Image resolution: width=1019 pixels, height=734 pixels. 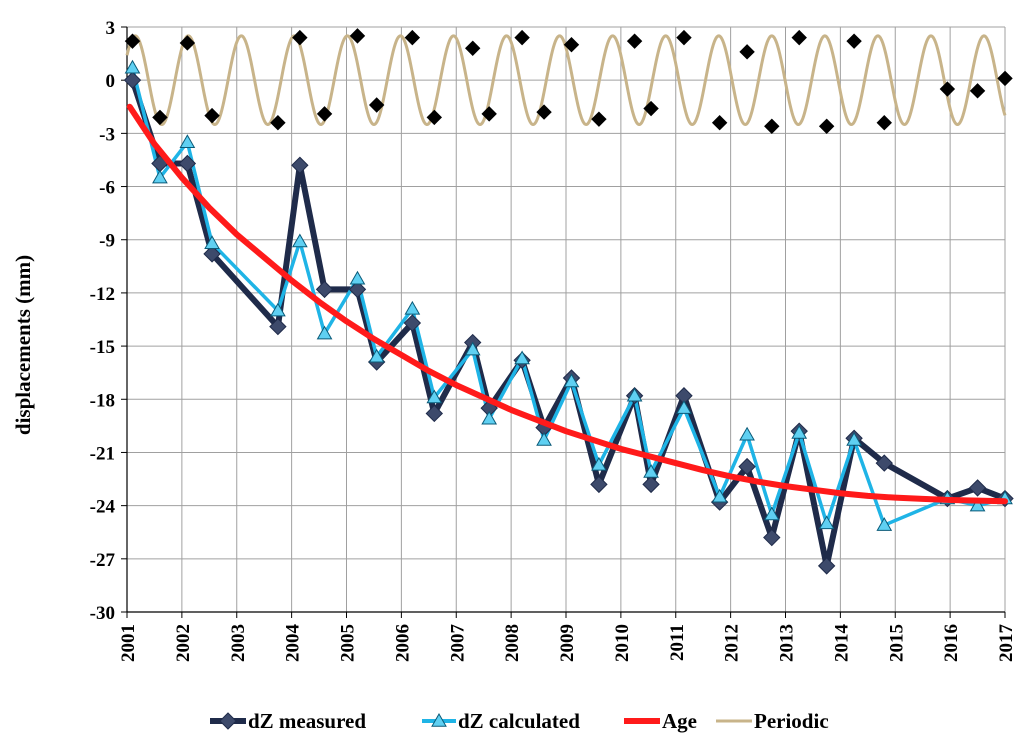 What do you see at coordinates (103, 321) in the screenshot?
I see `y-tick-labels: 3 0 -3 -6 -9 -12 -15 -18 -21 -24 -27 -30` at bounding box center [103, 321].